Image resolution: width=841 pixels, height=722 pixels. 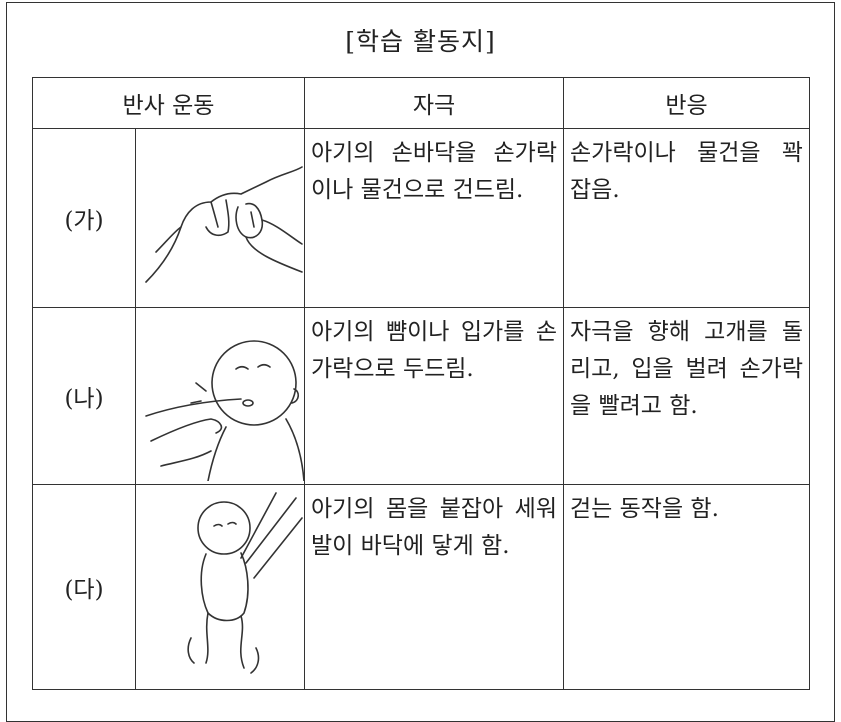 I want to click on header-row: 반사 운동 자극 반응, so click(x=421, y=103).